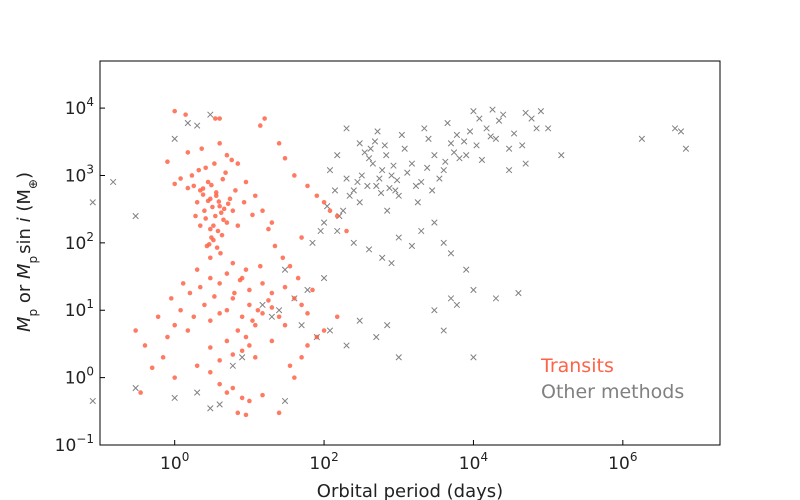 The image size is (800, 500). I want to click on y-tick-label: 10³, so click(79, 174).